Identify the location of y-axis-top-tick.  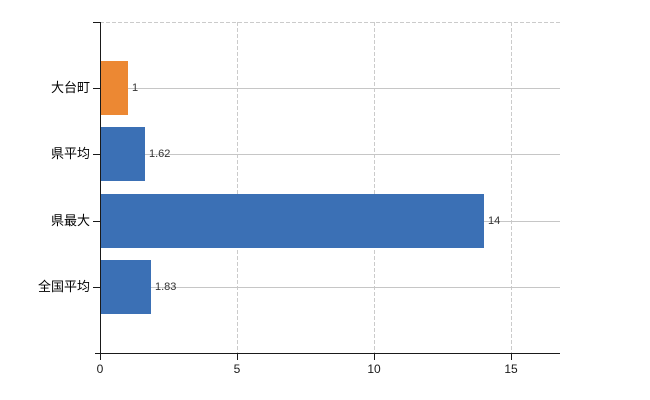
(96, 22).